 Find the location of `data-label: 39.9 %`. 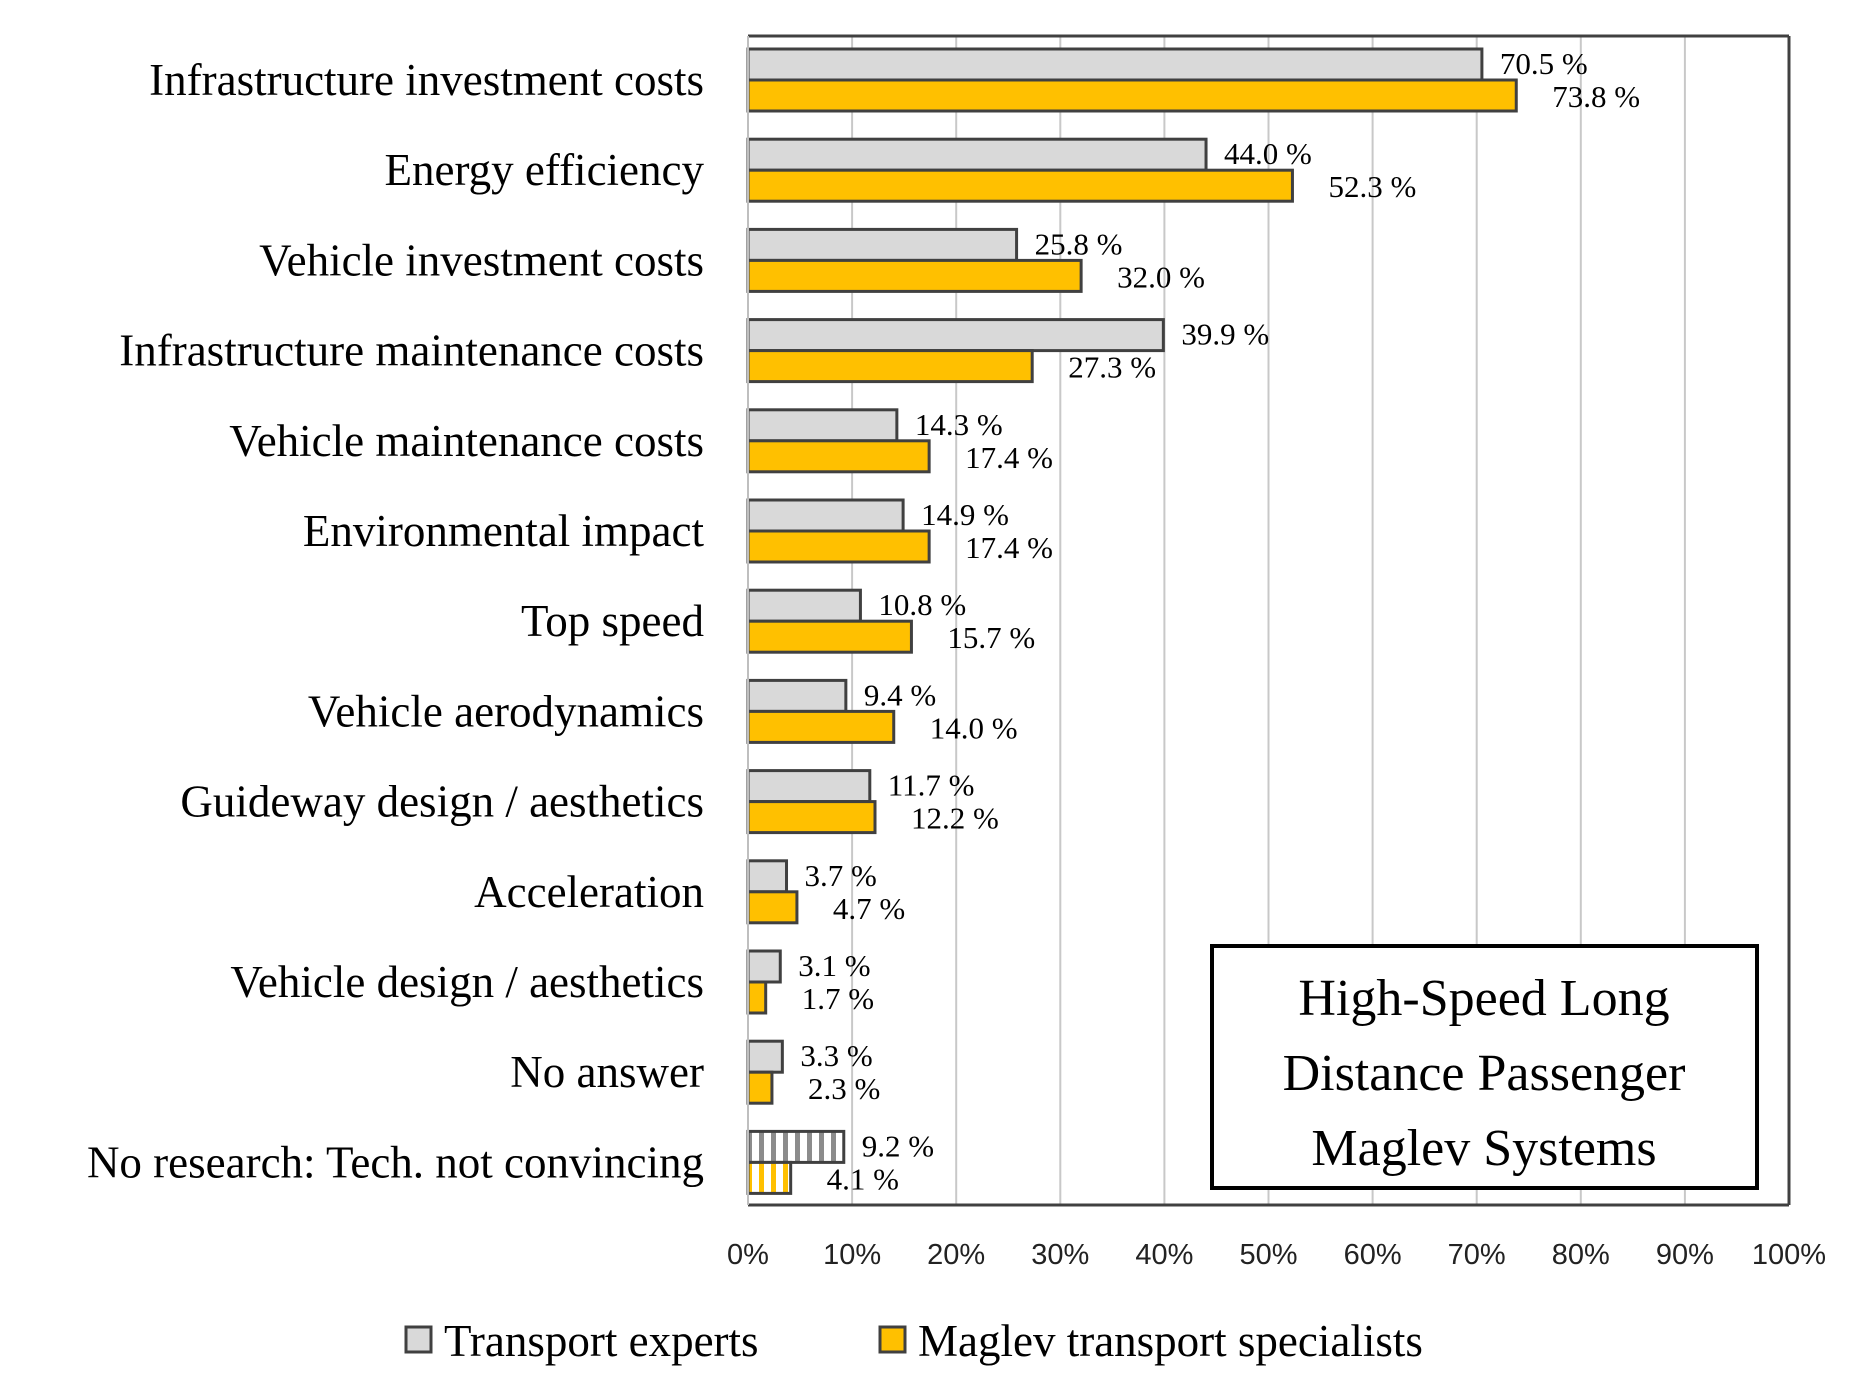

data-label: 39.9 % is located at coordinates (1225, 334).